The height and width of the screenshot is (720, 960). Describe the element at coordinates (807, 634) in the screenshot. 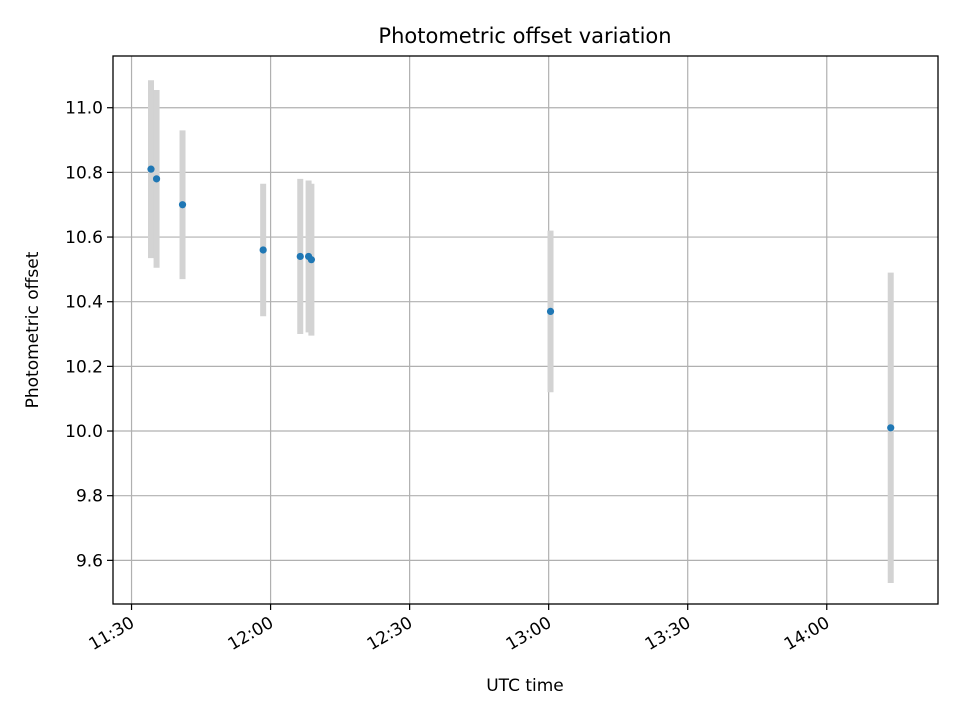

I see `x-tick-label: 14:00` at that location.